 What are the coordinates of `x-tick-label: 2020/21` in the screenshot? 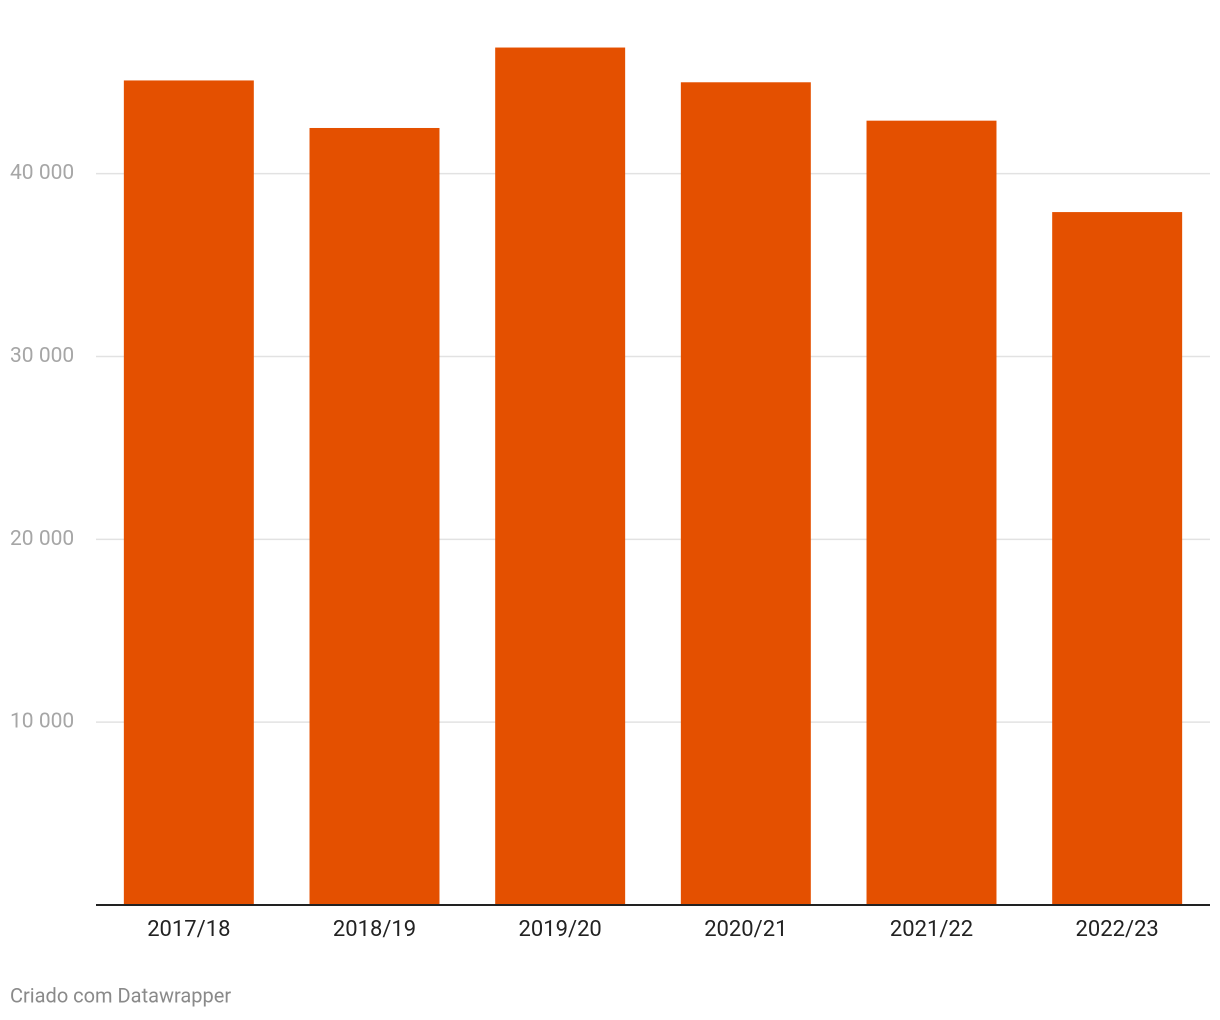 It's located at (745, 929).